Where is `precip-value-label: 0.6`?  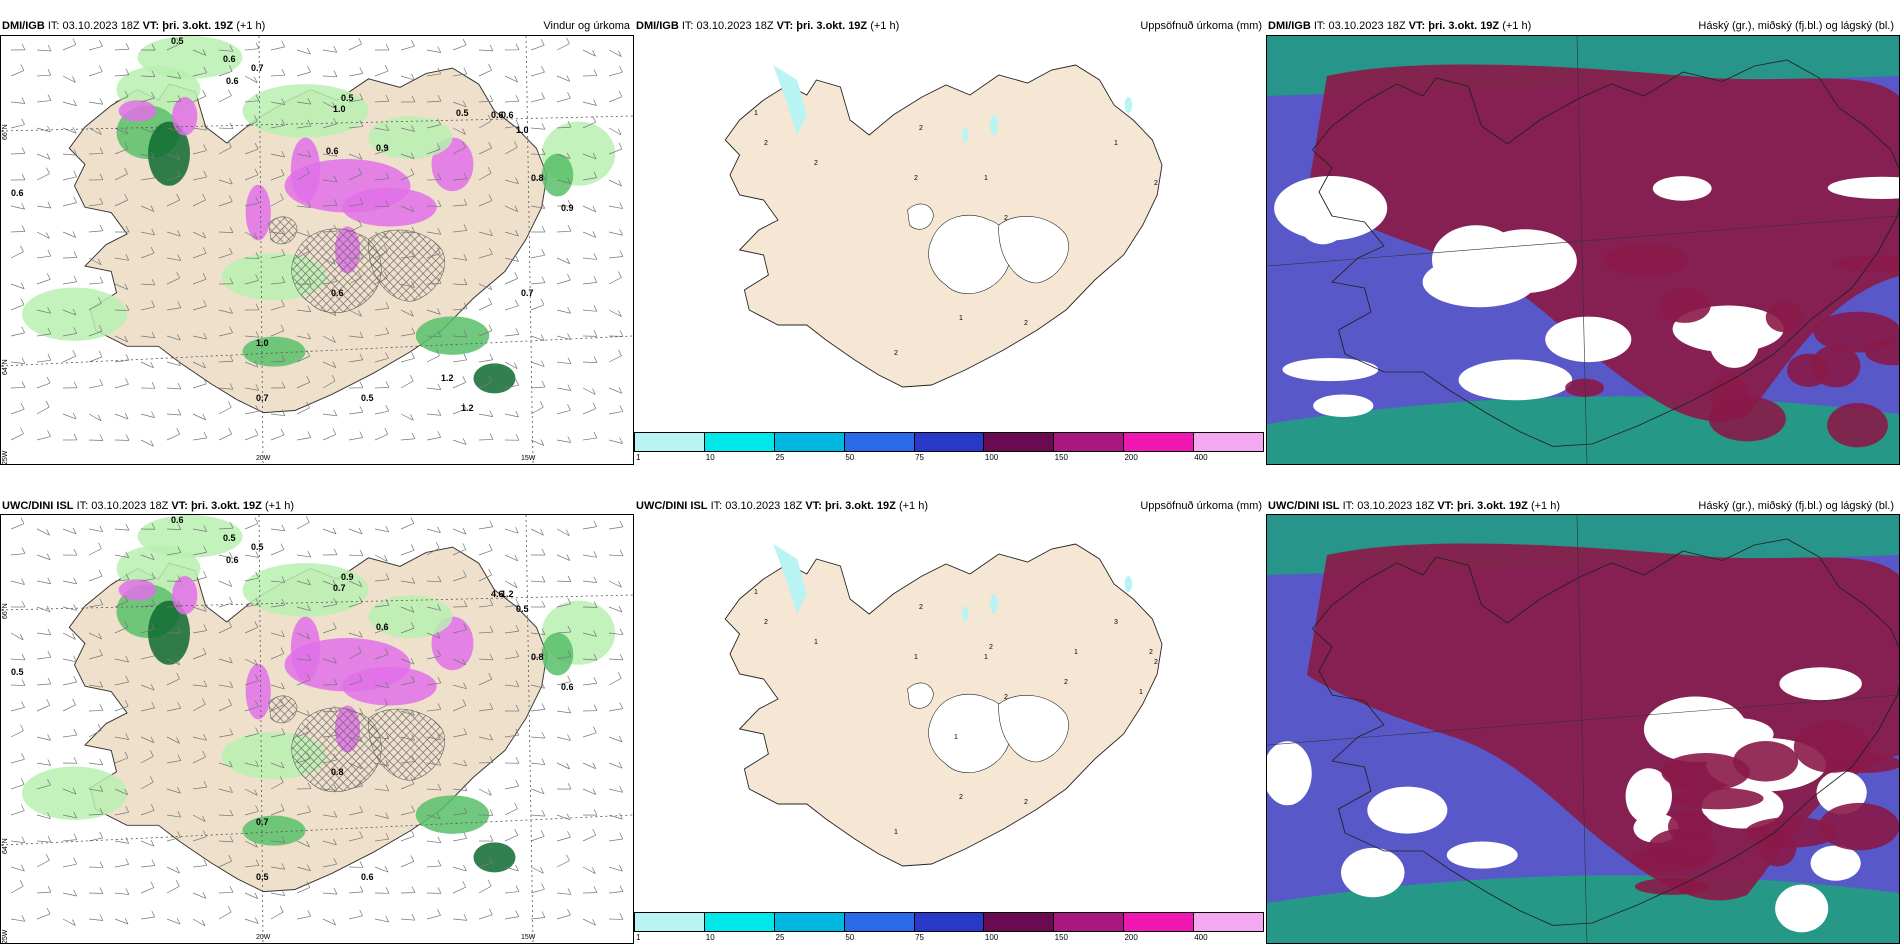 precip-value-label: 0.6 is located at coordinates (232, 81).